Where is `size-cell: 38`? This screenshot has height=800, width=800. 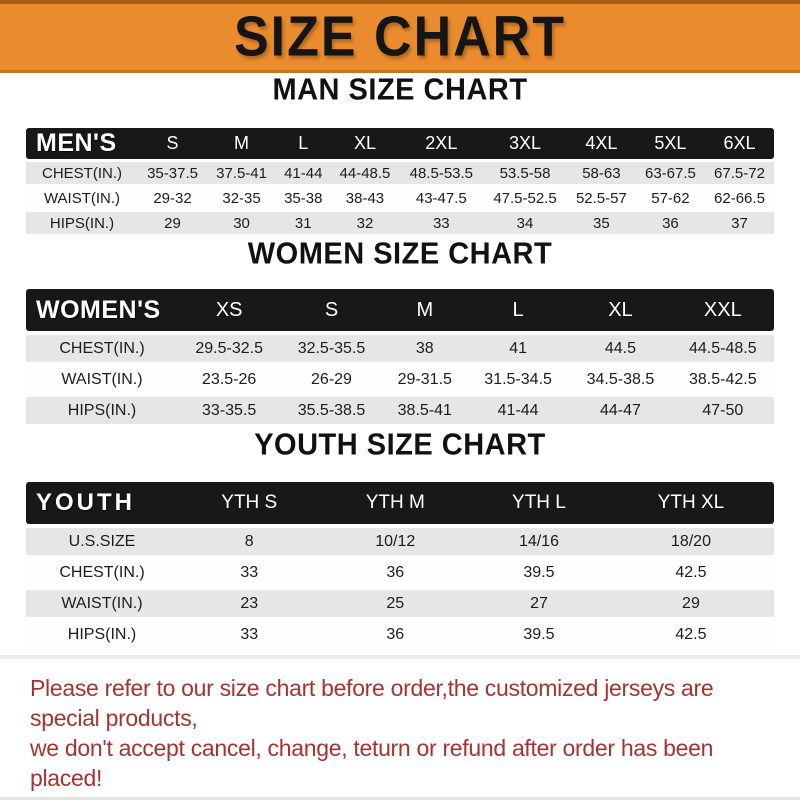 size-cell: 38 is located at coordinates (424, 348).